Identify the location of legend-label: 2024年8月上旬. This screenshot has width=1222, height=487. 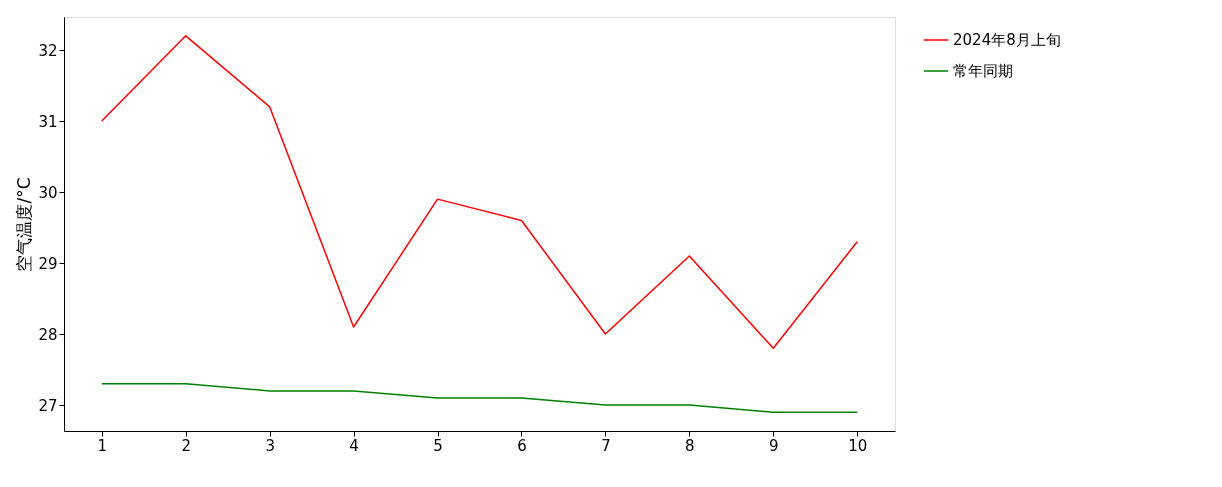
(1007, 40).